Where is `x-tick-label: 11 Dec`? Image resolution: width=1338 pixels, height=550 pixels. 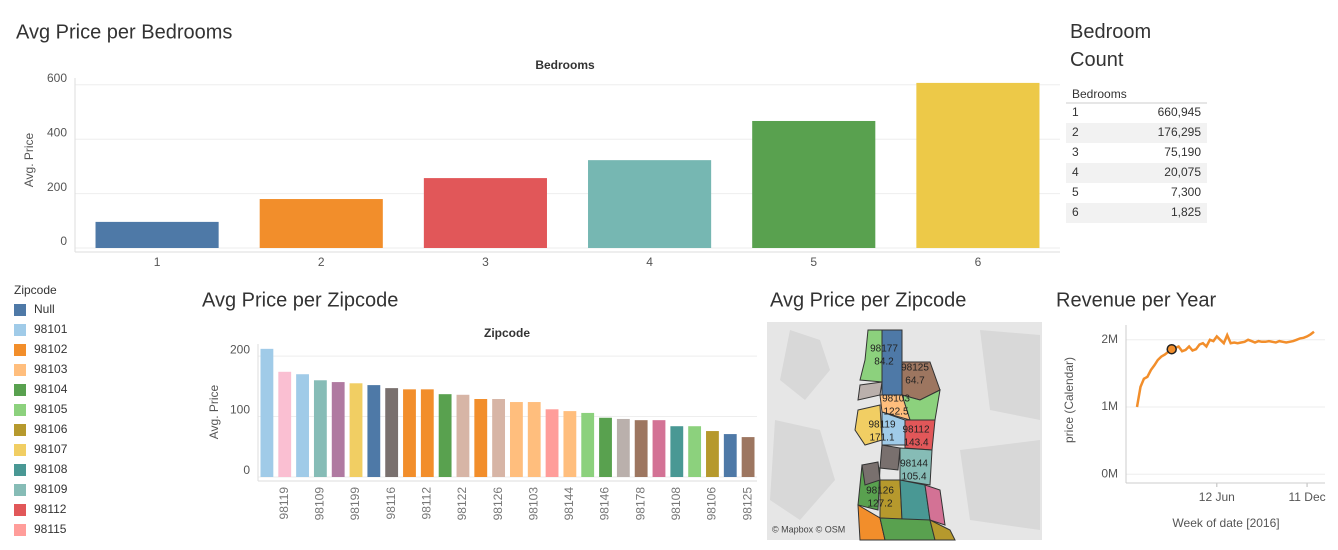
x-tick-label: 11 Dec is located at coordinates (1306, 497).